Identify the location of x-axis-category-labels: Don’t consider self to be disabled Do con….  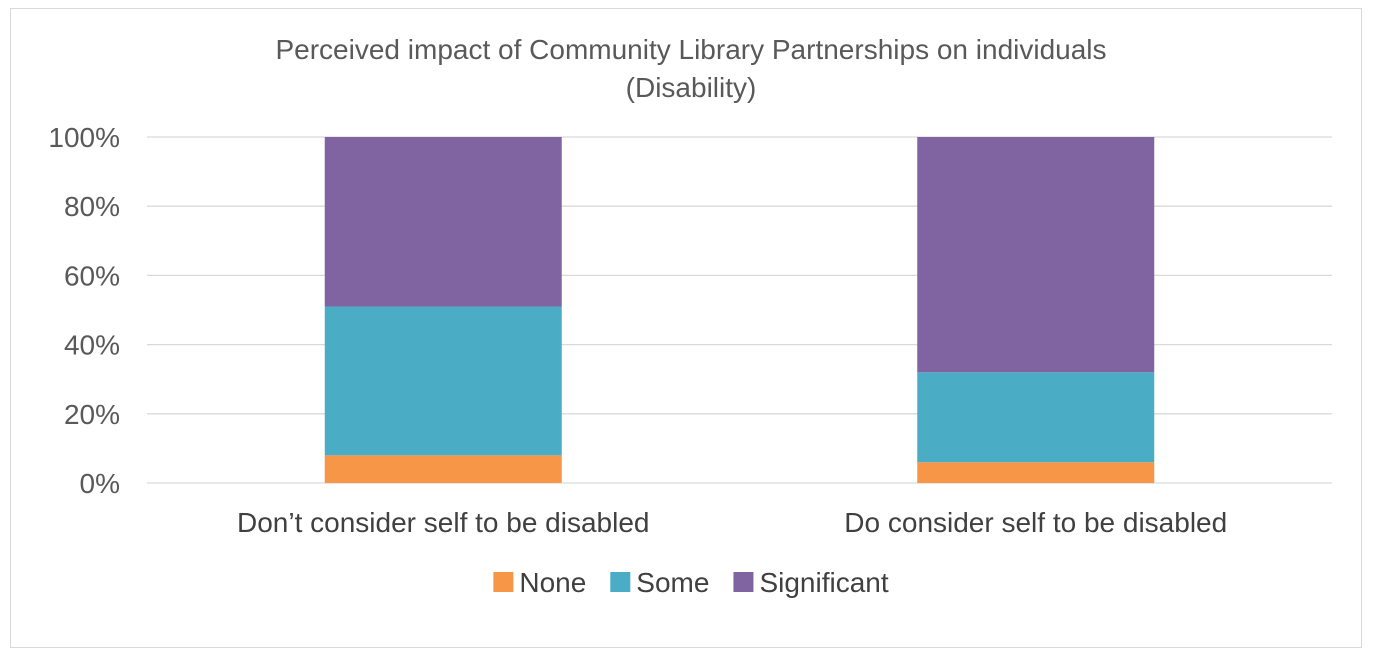
(732, 522).